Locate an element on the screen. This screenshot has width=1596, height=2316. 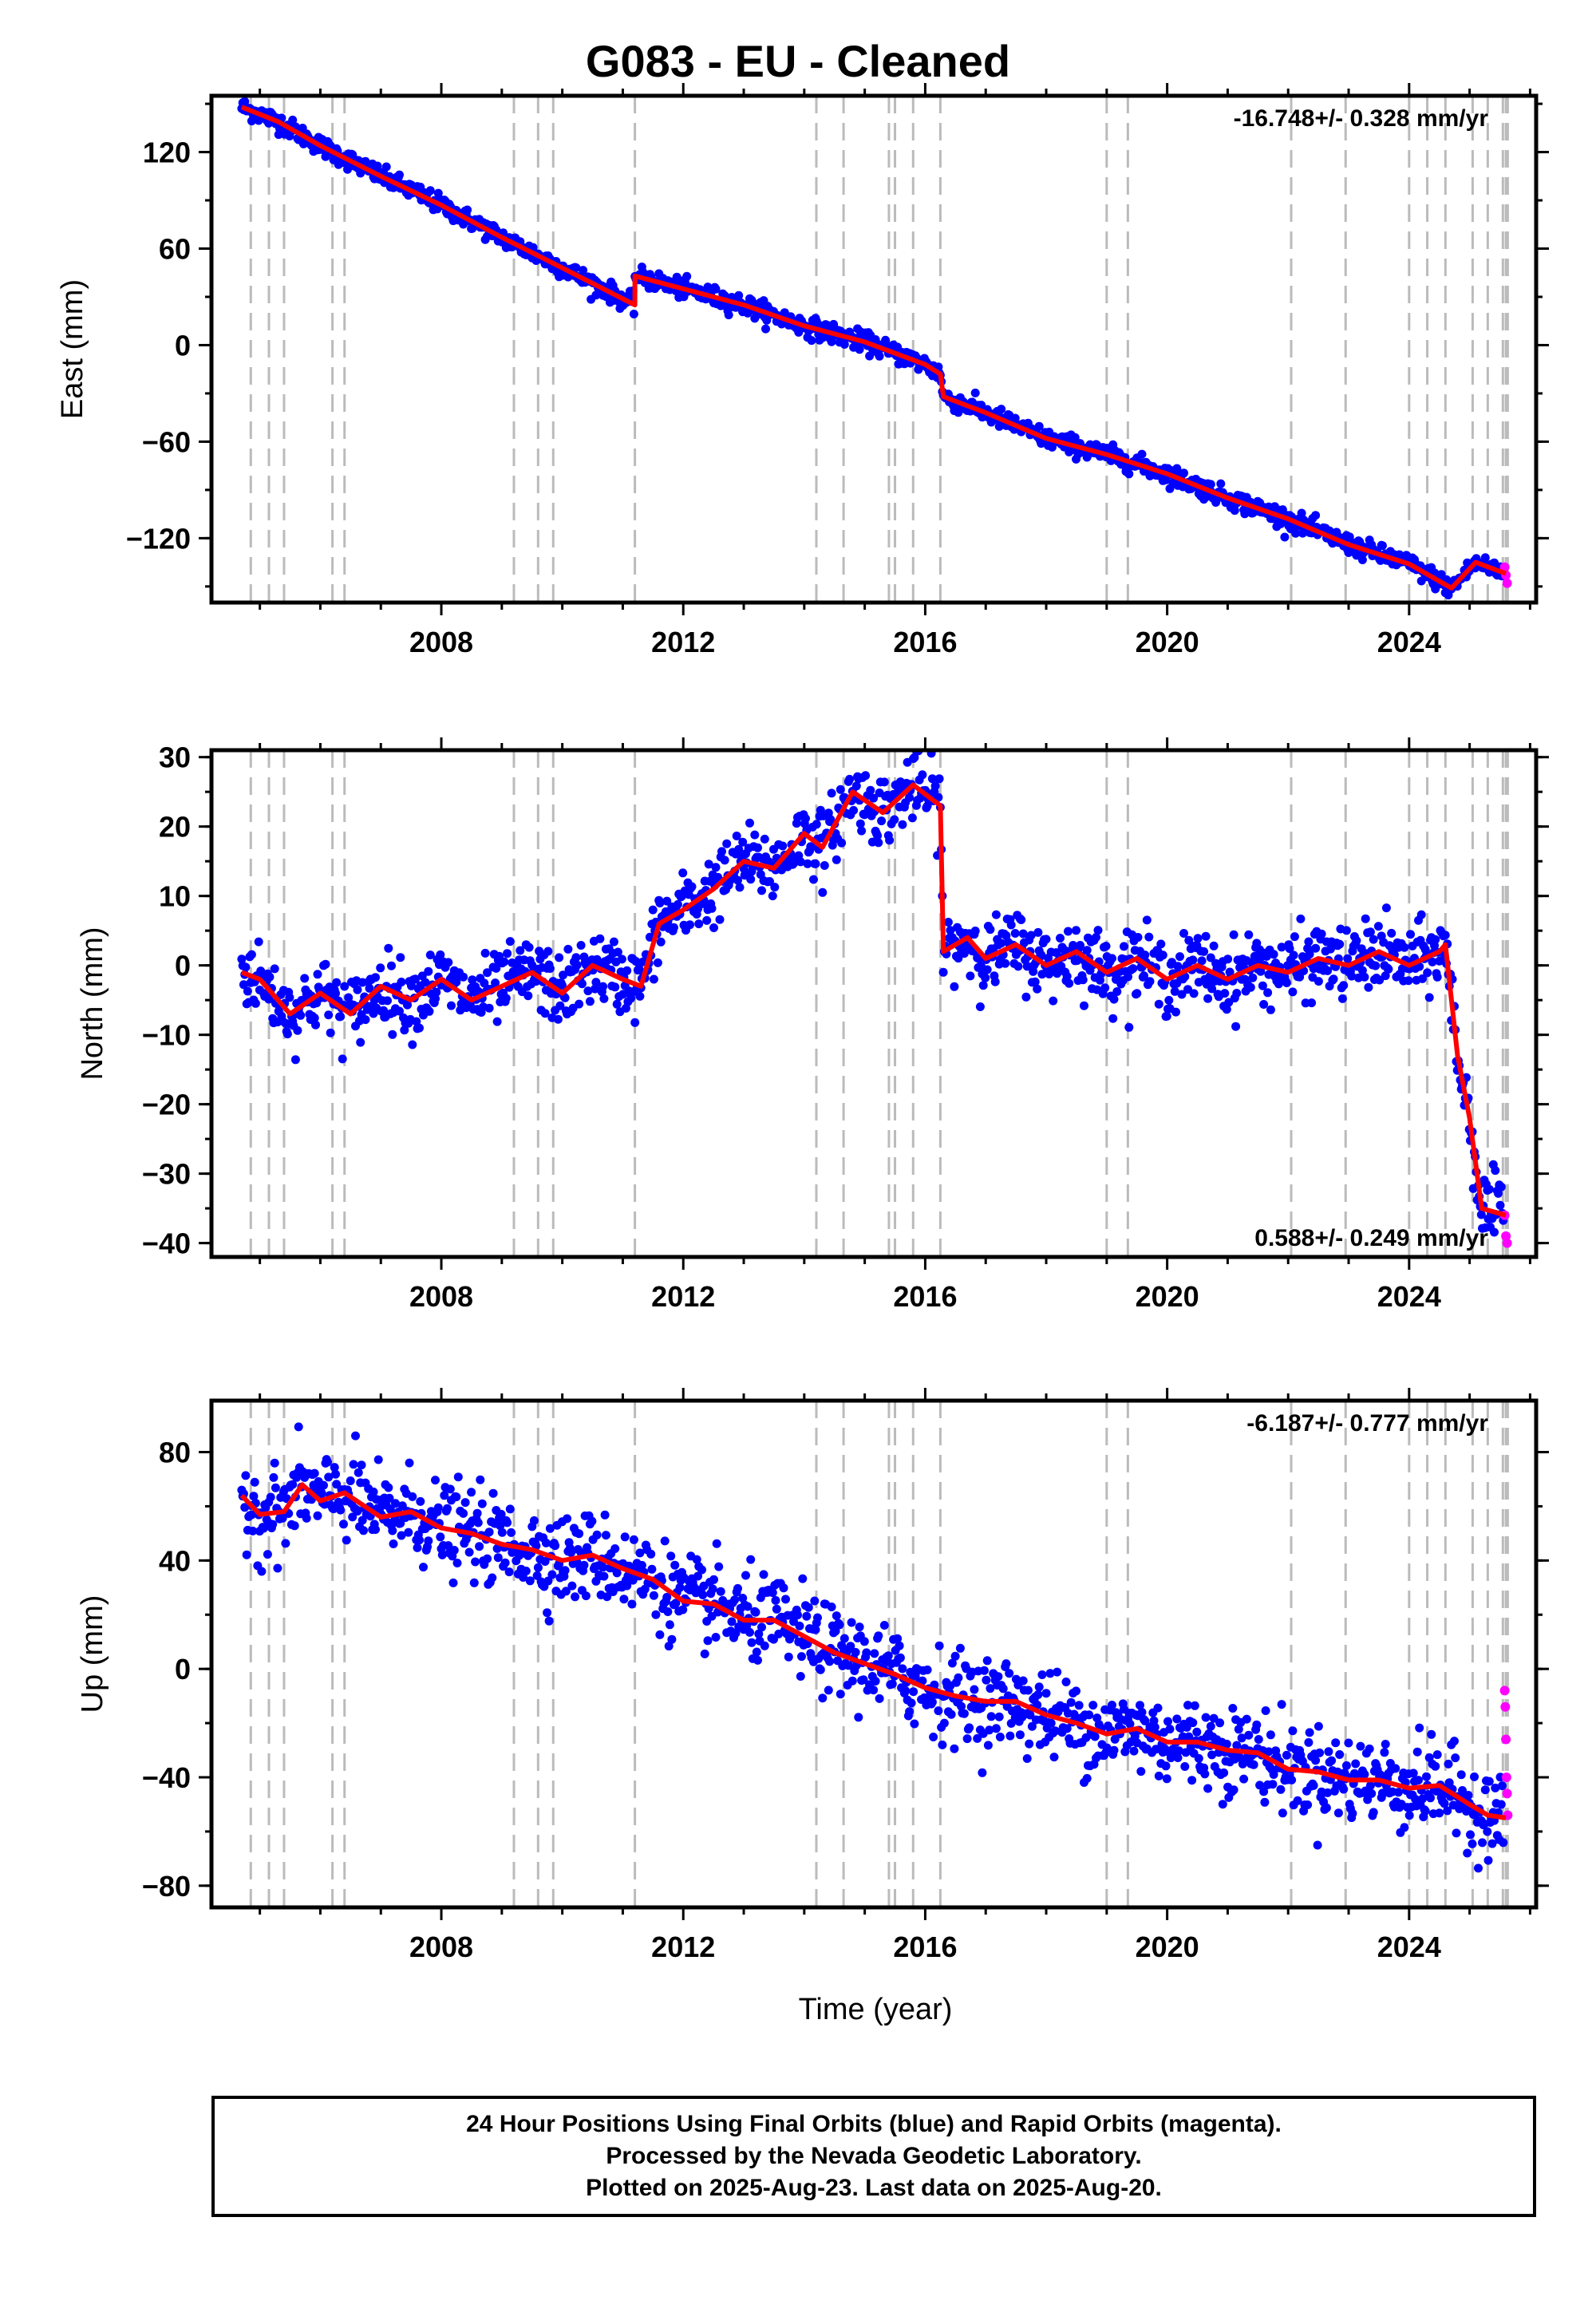
rapid-point is located at coordinates (1506, 1739).